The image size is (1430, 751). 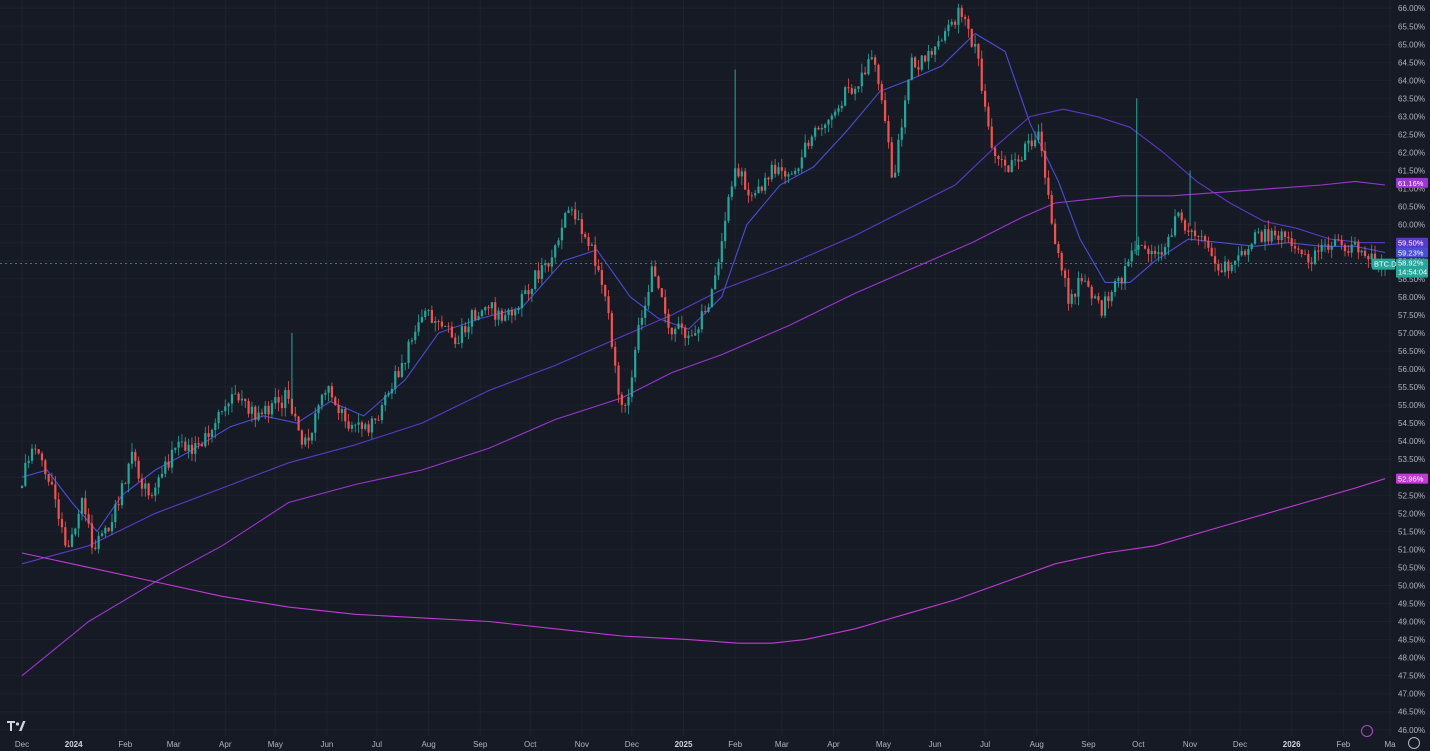 What do you see at coordinates (1411, 351) in the screenshot?
I see `y-tick-label: 56.50%` at bounding box center [1411, 351].